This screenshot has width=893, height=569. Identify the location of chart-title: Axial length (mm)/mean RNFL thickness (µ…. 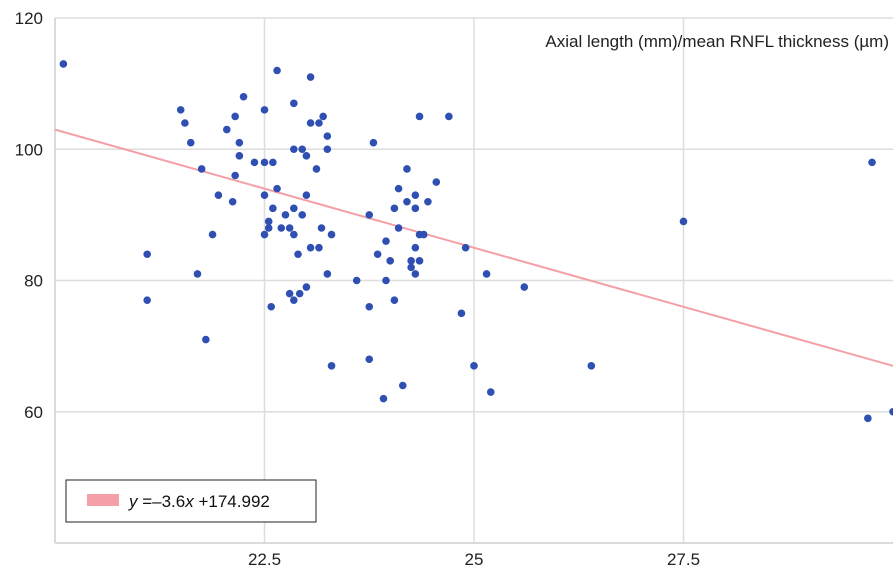
(717, 41).